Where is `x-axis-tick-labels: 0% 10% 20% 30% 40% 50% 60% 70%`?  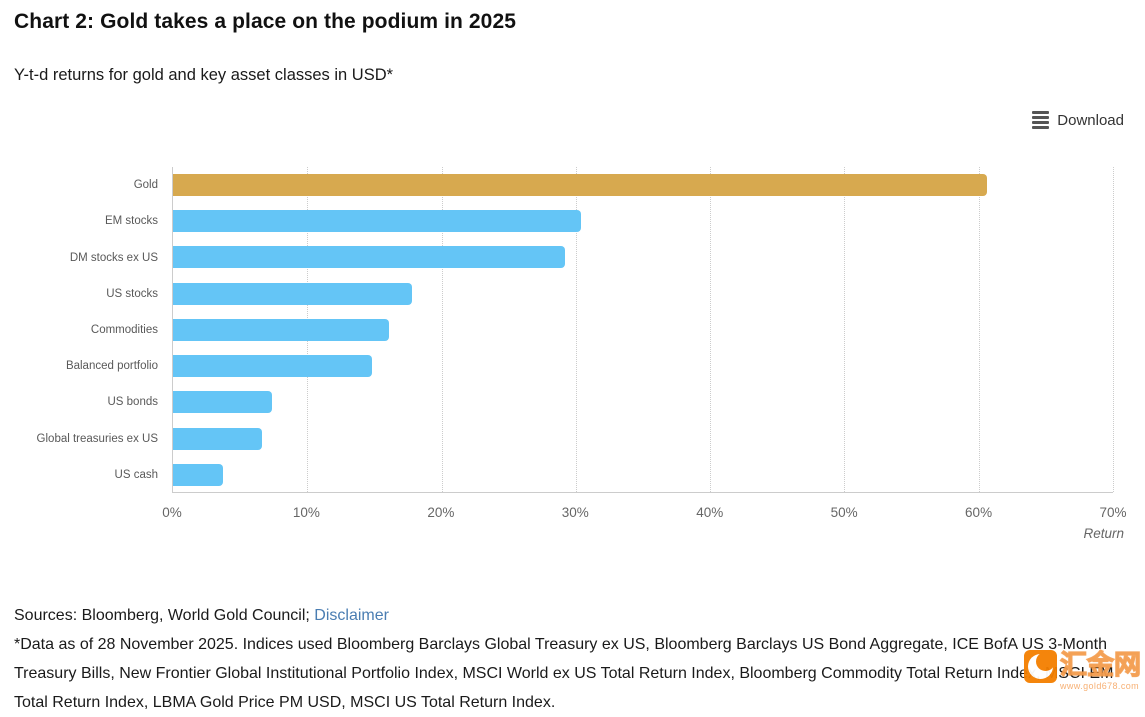 x-axis-tick-labels: 0% 10% 20% 30% 40% 50% 60% 70% is located at coordinates (644, 515).